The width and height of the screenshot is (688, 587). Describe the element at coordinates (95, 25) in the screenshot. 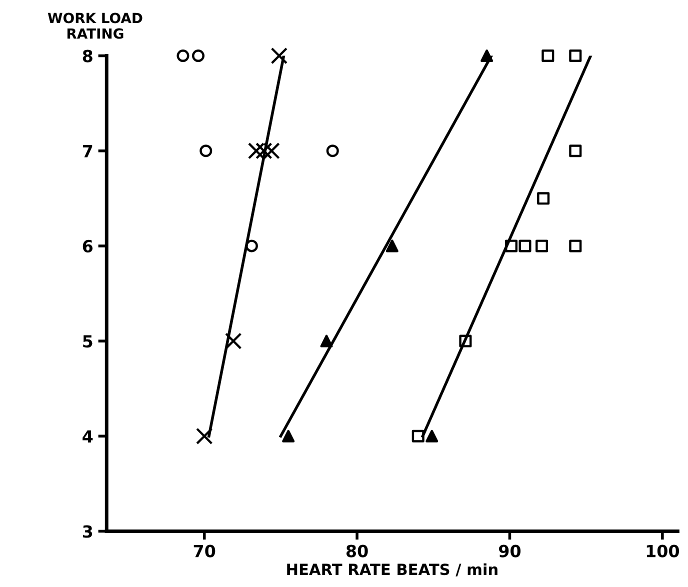

I see `y-axis-title: WORK LOAD RATING` at that location.